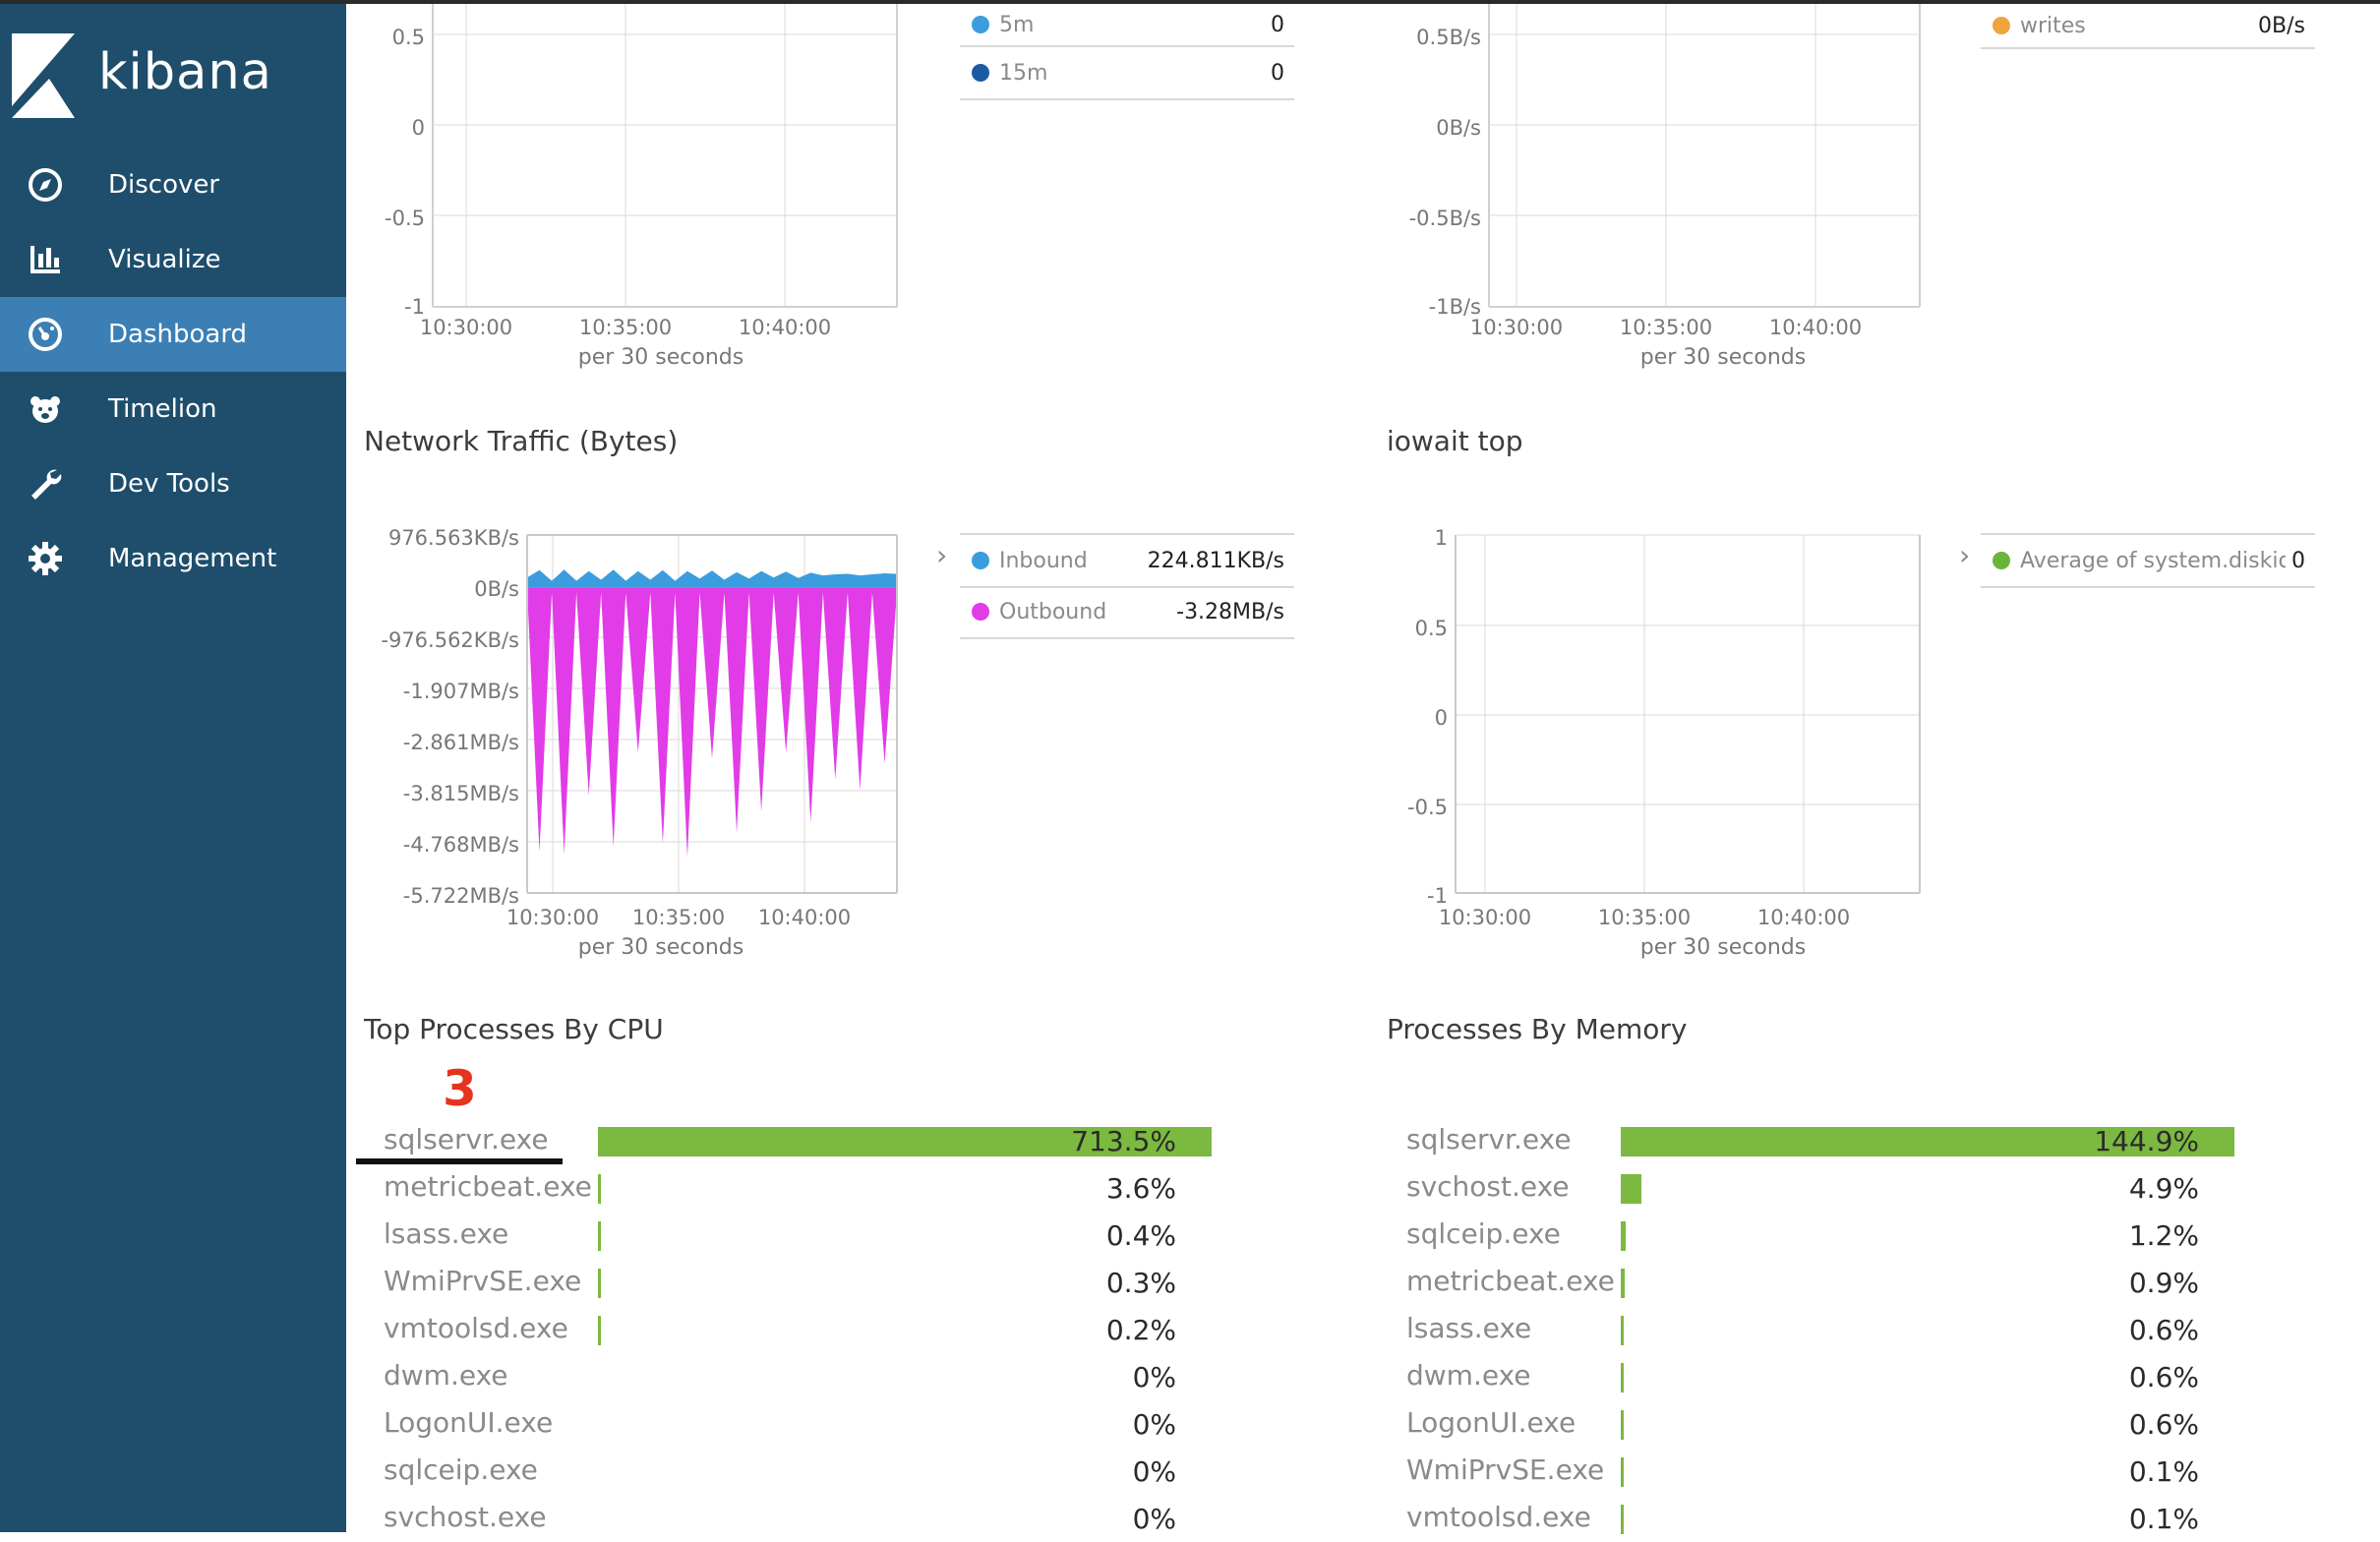 Image resolution: width=2380 pixels, height=1542 pixels. What do you see at coordinates (405, 218) in the screenshot?
I see `y-tick-label: -0.5` at bounding box center [405, 218].